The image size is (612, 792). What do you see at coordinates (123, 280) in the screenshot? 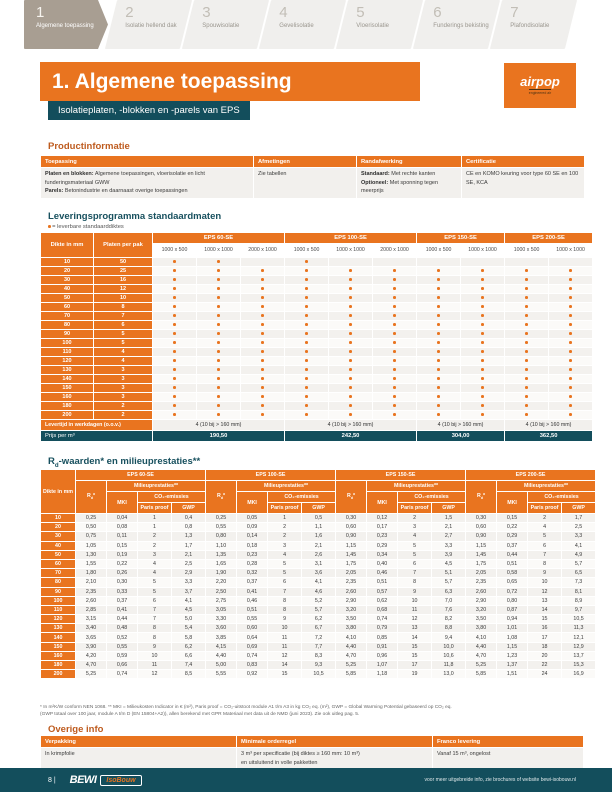
I see `pak-value: 16` at bounding box center [123, 280].